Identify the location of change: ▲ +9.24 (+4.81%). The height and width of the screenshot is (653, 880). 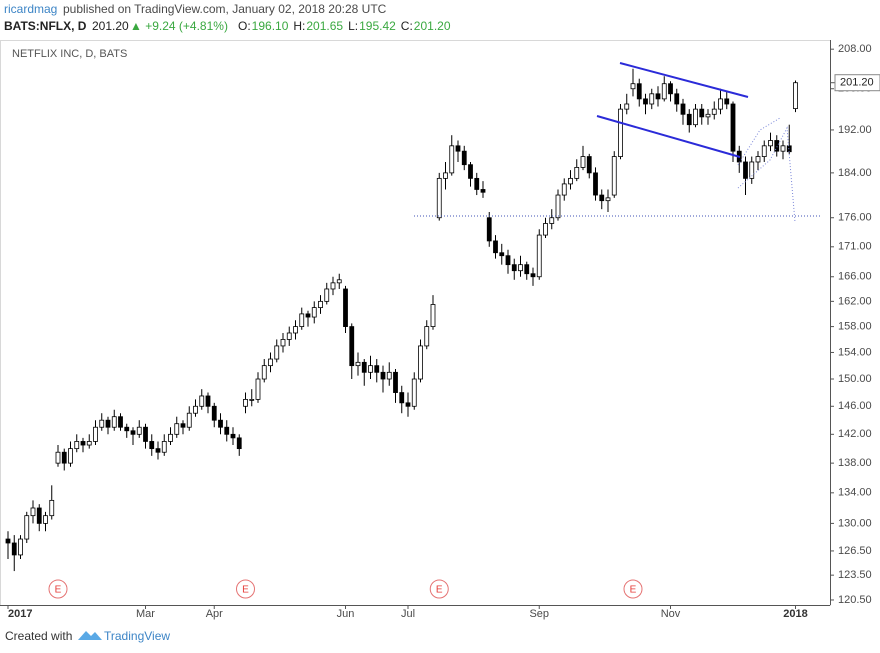
(179, 26).